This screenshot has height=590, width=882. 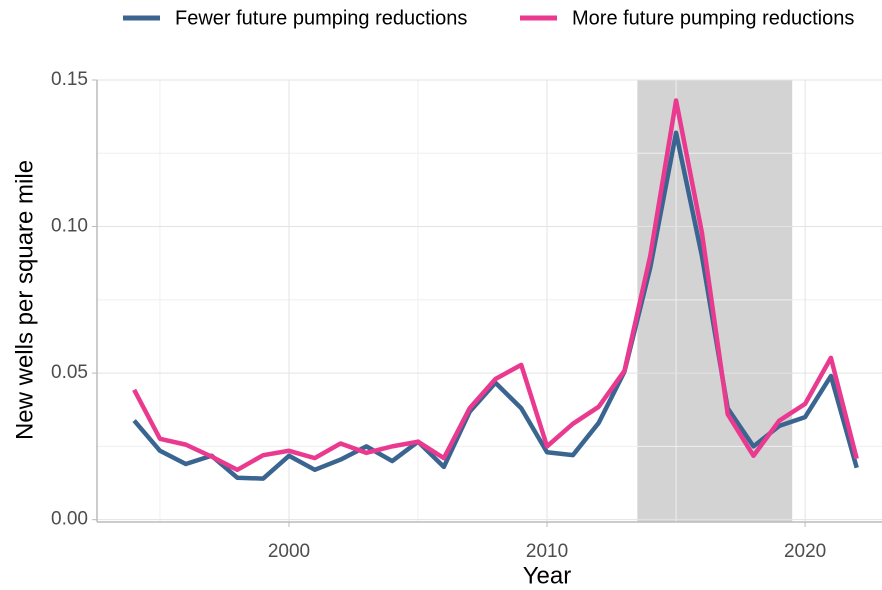 What do you see at coordinates (321, 18) in the screenshot?
I see `legend-label: Fewer future pumping reductions` at bounding box center [321, 18].